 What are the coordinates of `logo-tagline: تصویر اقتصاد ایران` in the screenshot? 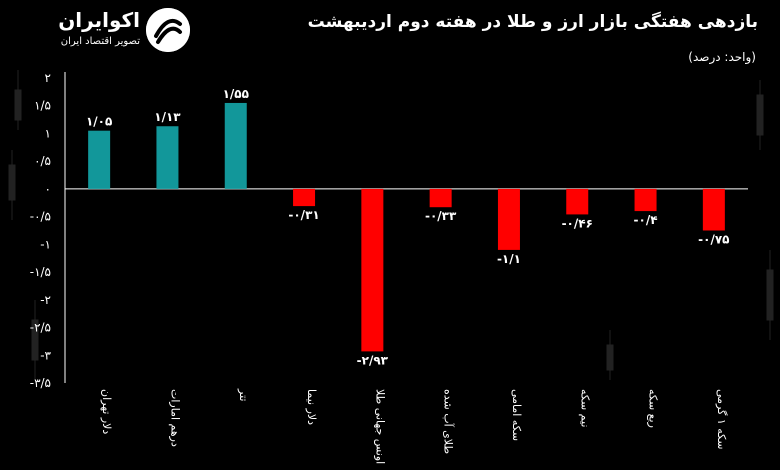 It's located at (100, 41).